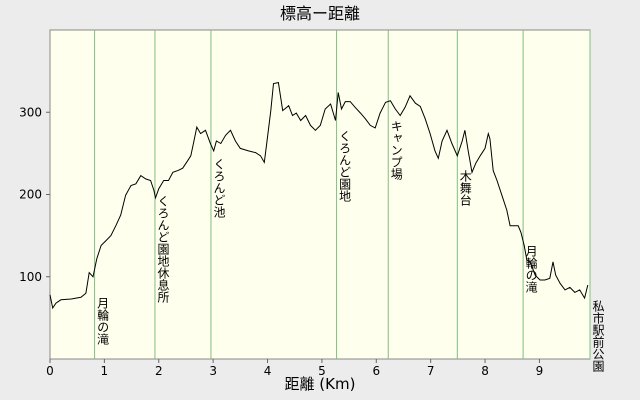 This screenshot has width=640, height=400. What do you see at coordinates (163, 249) in the screenshot?
I see `landmark-label: くろんど園地休息所` at bounding box center [163, 249].